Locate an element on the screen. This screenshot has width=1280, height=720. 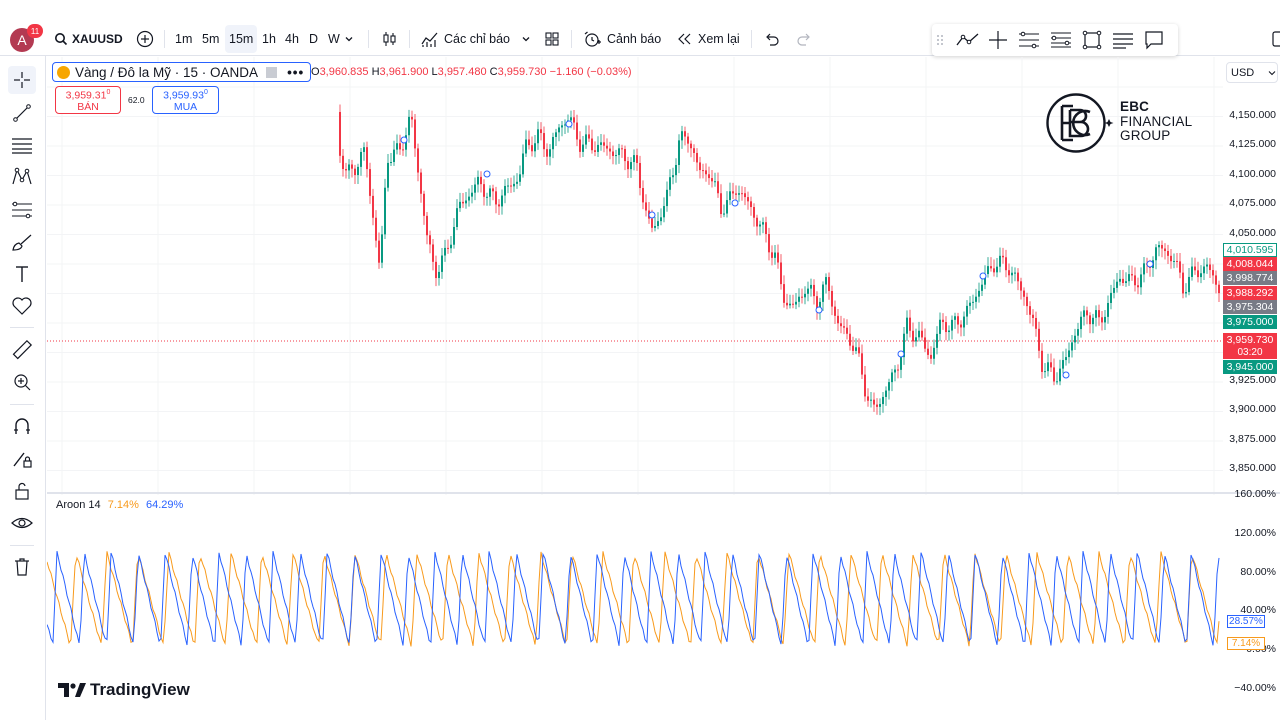
pattern-tool-button is located at coordinates (22, 177).